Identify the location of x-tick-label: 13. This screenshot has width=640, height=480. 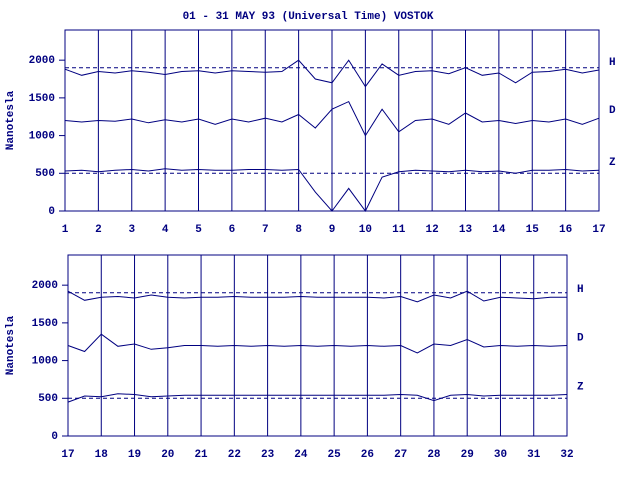
(466, 230).